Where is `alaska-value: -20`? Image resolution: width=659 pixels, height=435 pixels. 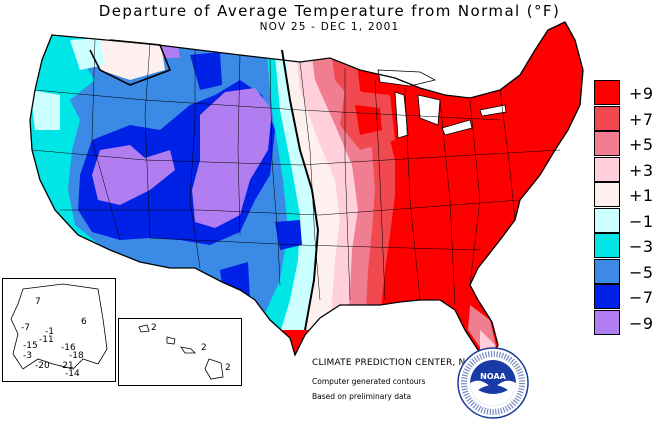 alaska-value: -20 is located at coordinates (42, 366).